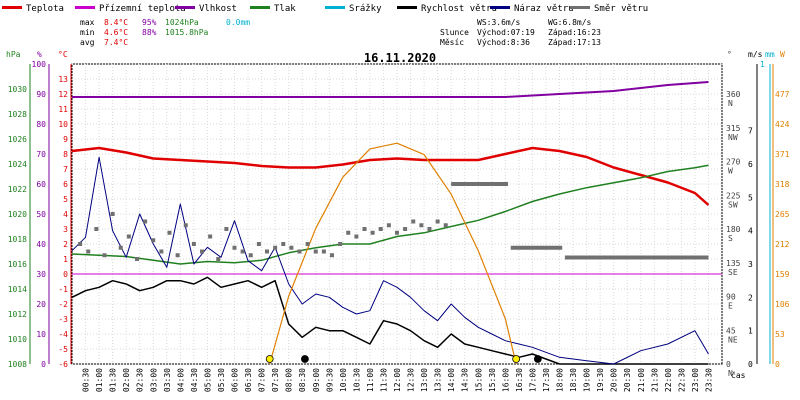 This screenshot has height=400, width=800. Describe the element at coordinates (544, 9) in the screenshot. I see `legend-label: Náraz větru` at that location.